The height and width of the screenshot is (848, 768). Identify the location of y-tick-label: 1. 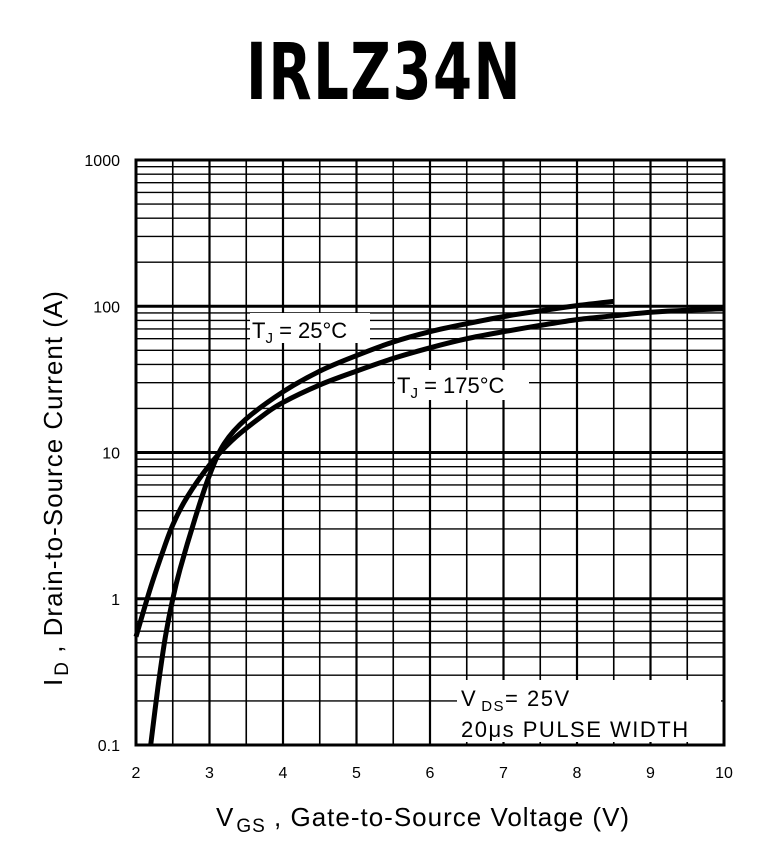
(115, 600).